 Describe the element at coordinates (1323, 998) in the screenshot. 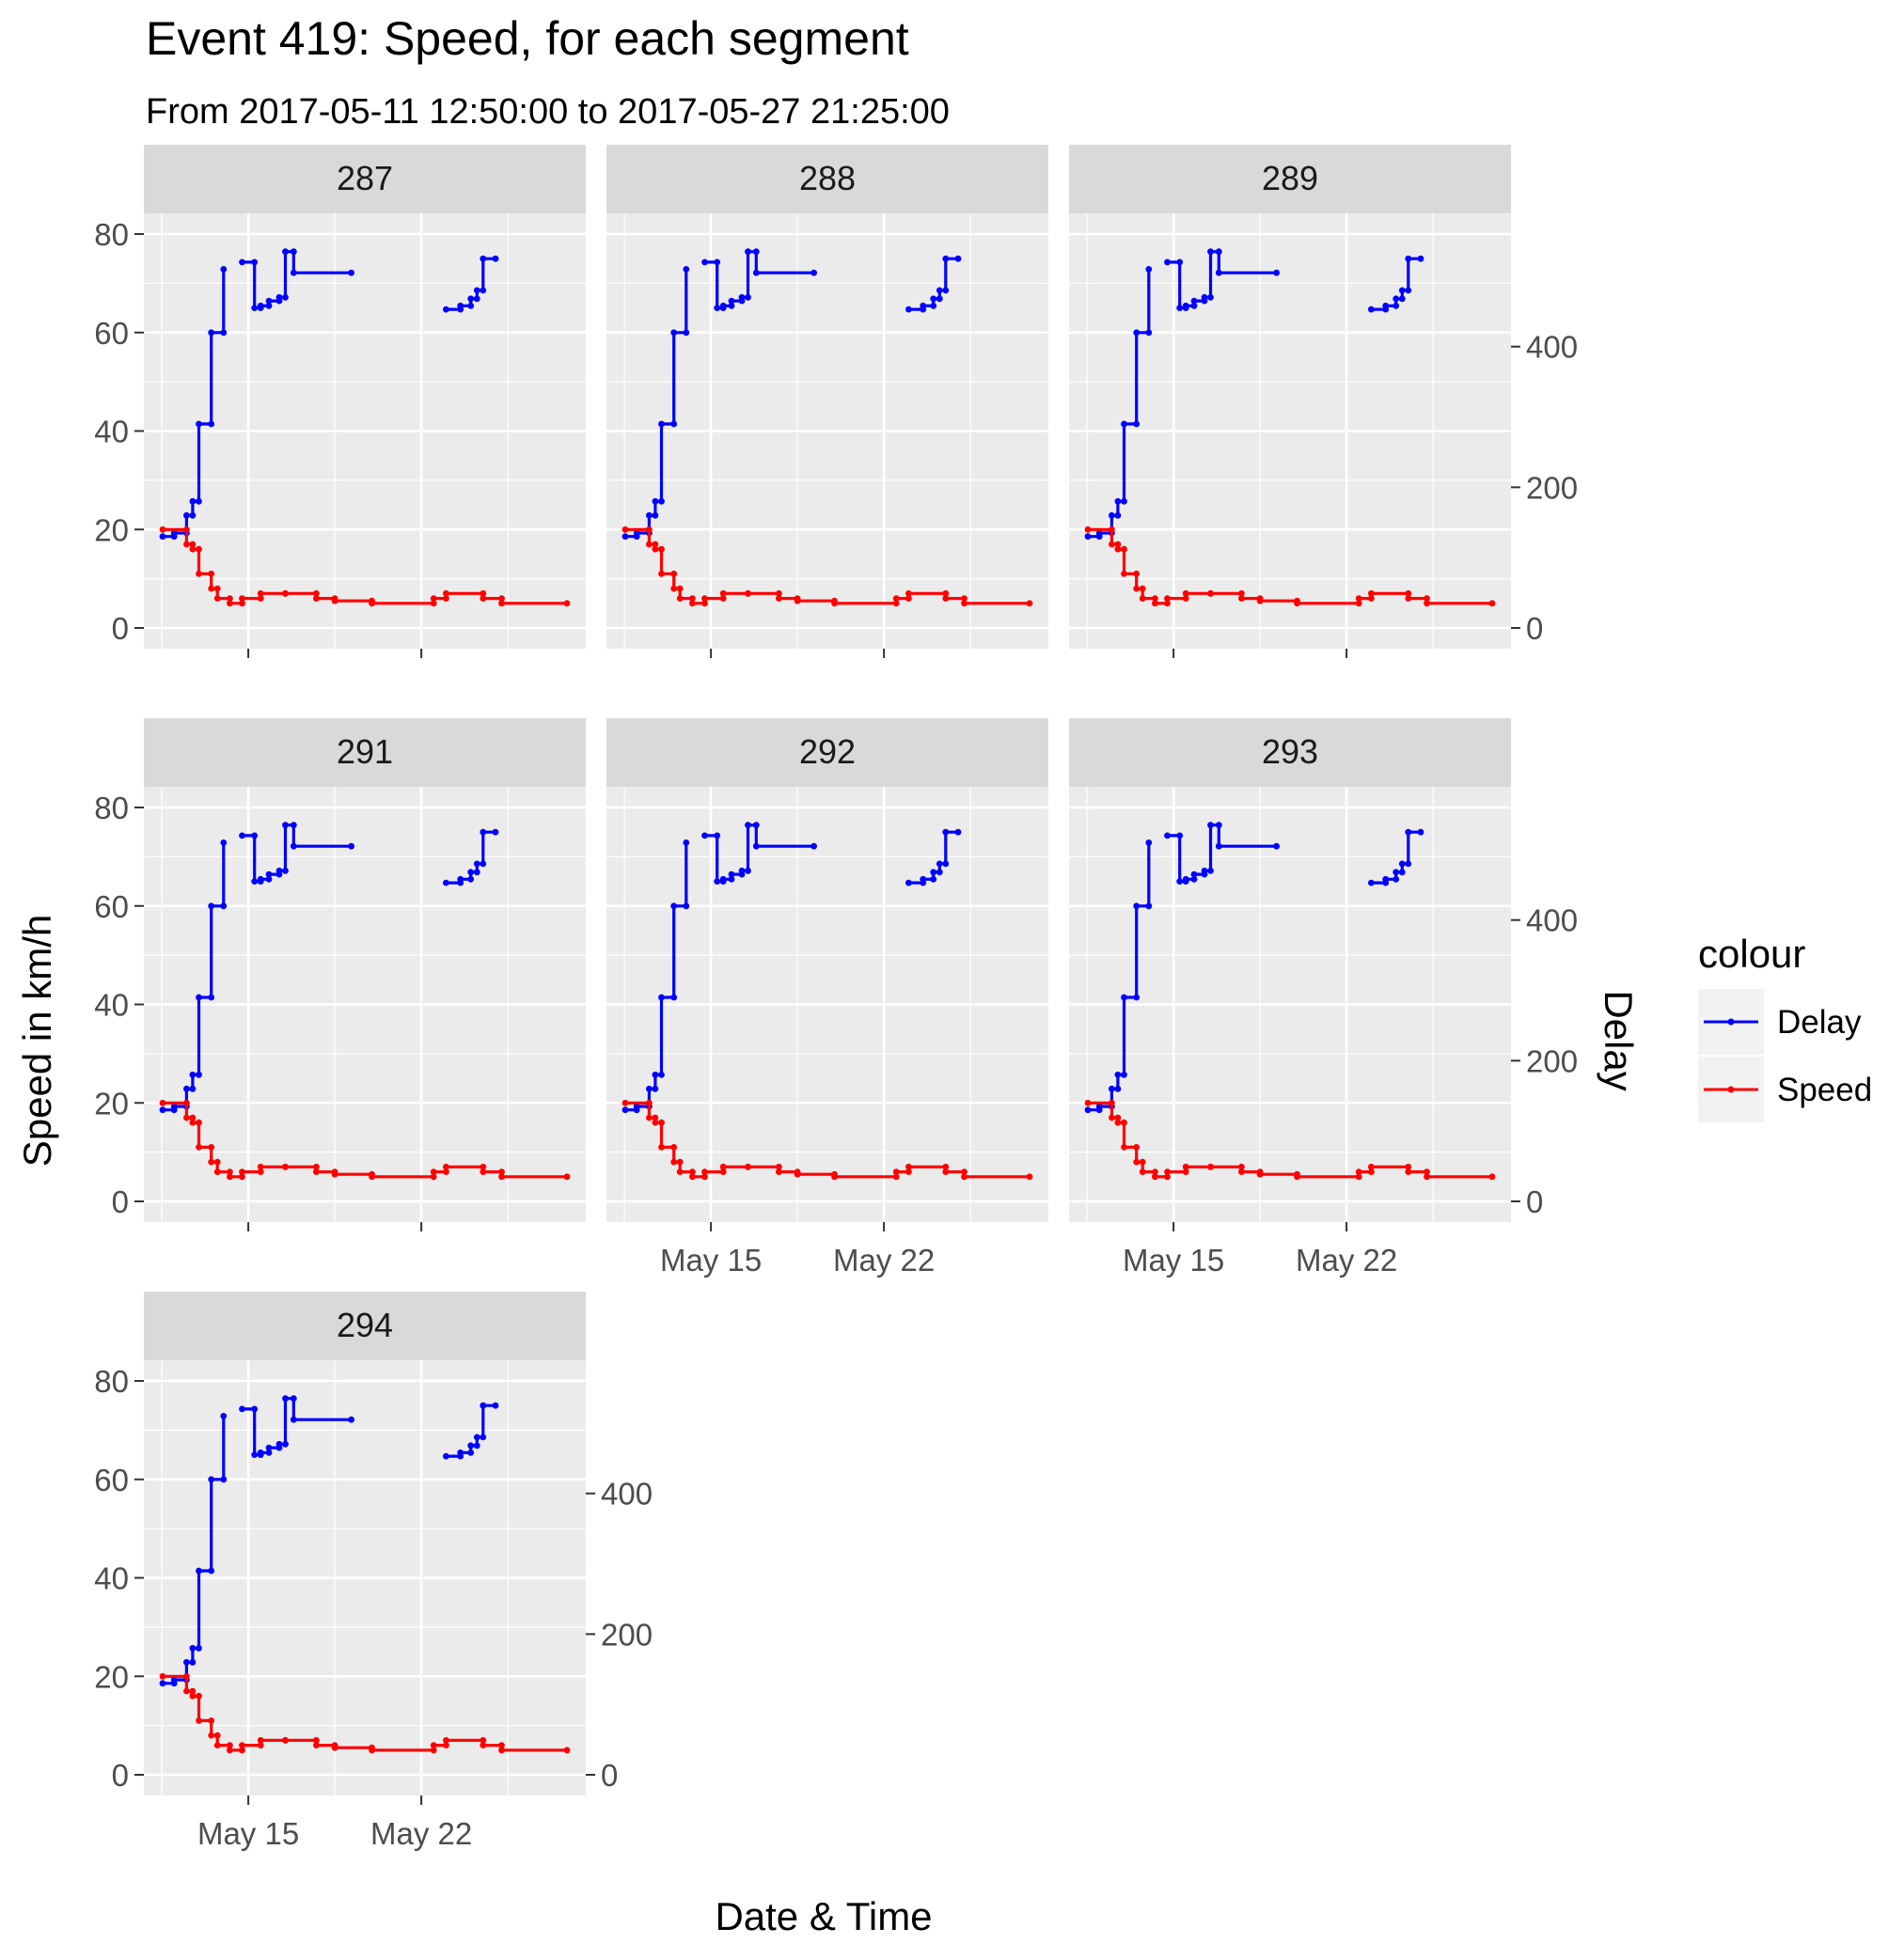

I see `facet-panel-293: 293 0 200 400 May 15 May 22` at that location.